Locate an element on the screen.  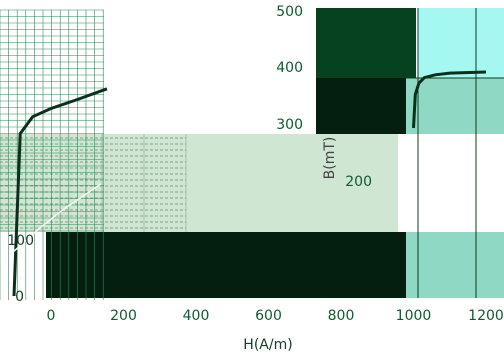
bottom-teal-block is located at coordinates (455, 265).